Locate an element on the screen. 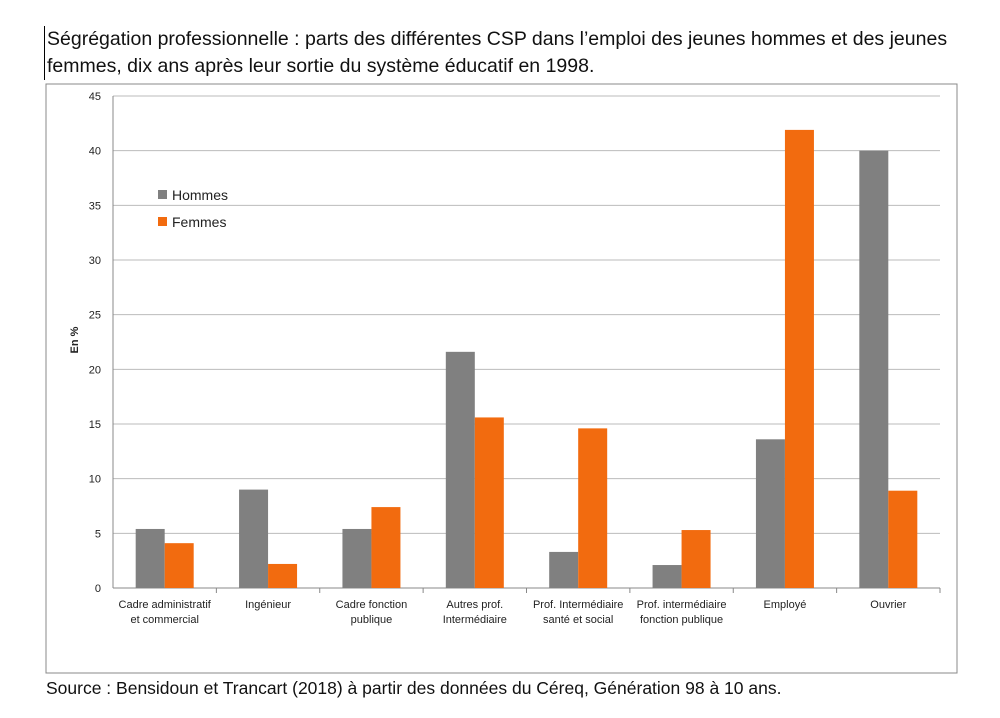  x-tick-label: santé et social is located at coordinates (578, 620).